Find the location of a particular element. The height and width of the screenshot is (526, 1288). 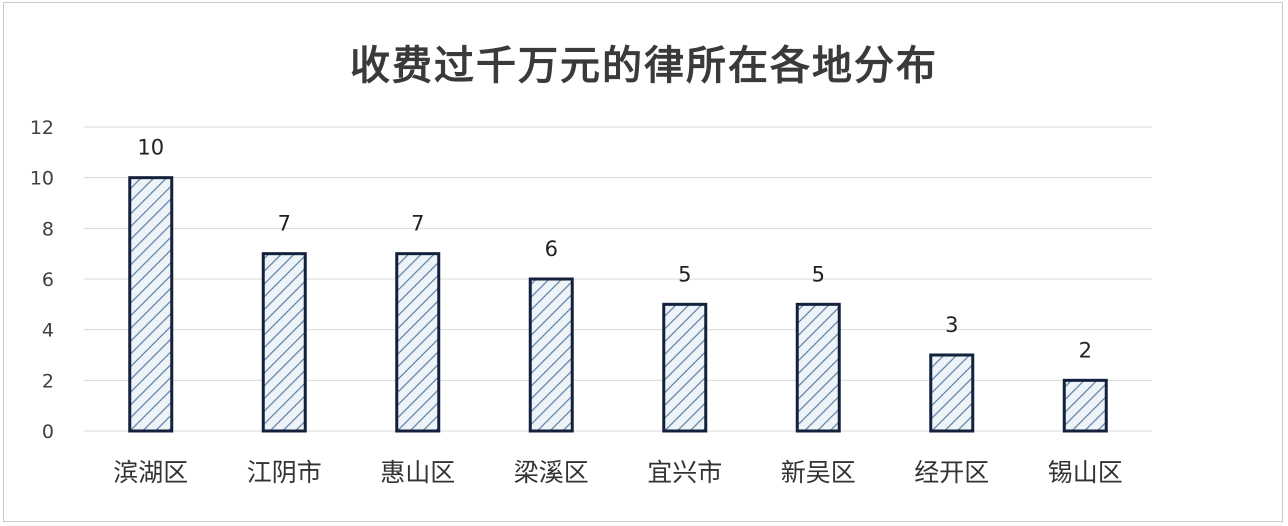

y-tick-label: 0 is located at coordinates (48, 432).